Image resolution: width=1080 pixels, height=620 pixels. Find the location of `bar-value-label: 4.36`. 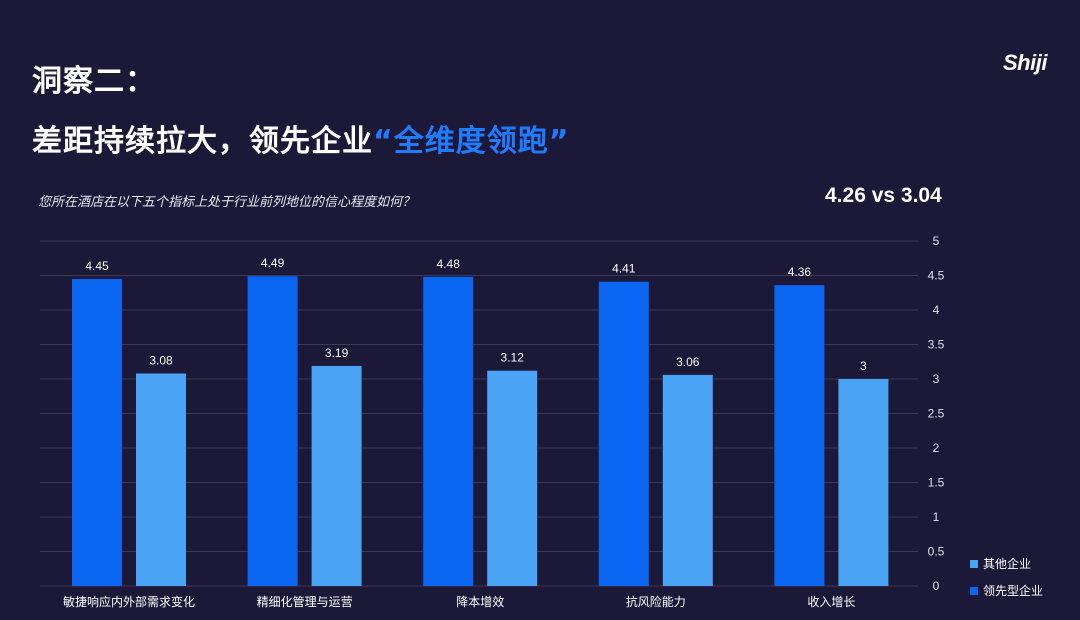

bar-value-label: 4.36 is located at coordinates (800, 272).